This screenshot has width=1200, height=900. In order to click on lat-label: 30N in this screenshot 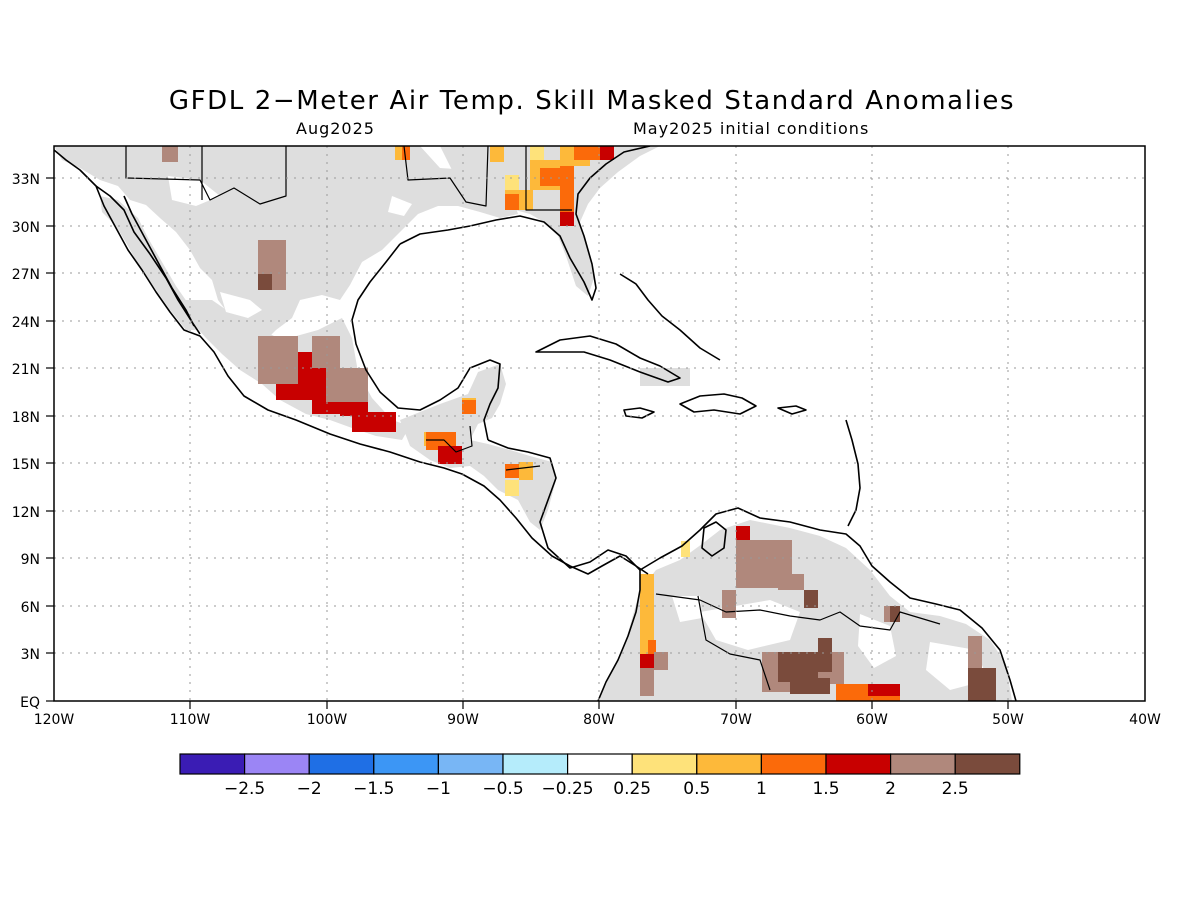, I will do `click(26, 228)`.